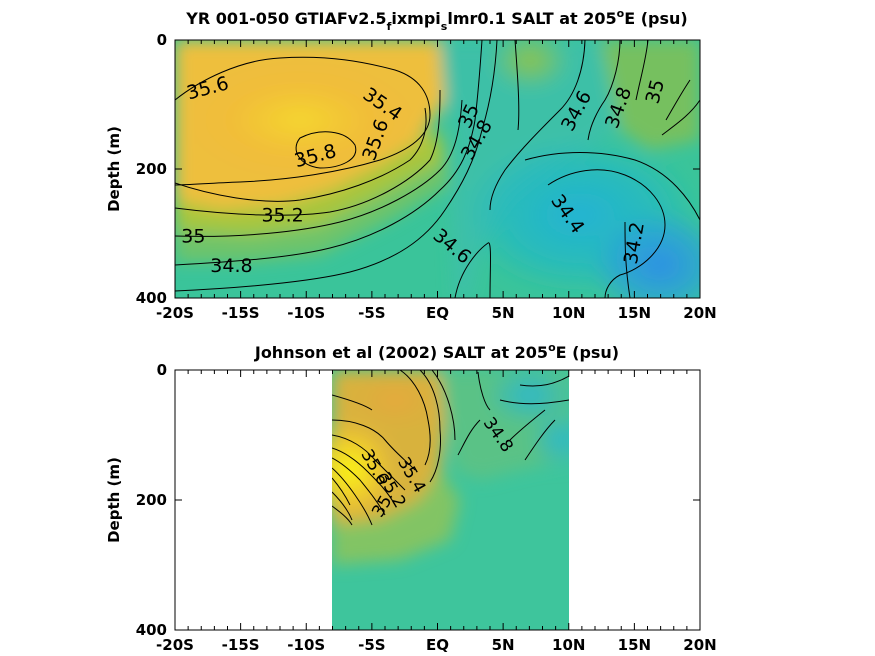 This screenshot has width=875, height=656. Describe the element at coordinates (114, 169) in the screenshot. I see `chart-top-ylabel: Depth (m)` at that location.